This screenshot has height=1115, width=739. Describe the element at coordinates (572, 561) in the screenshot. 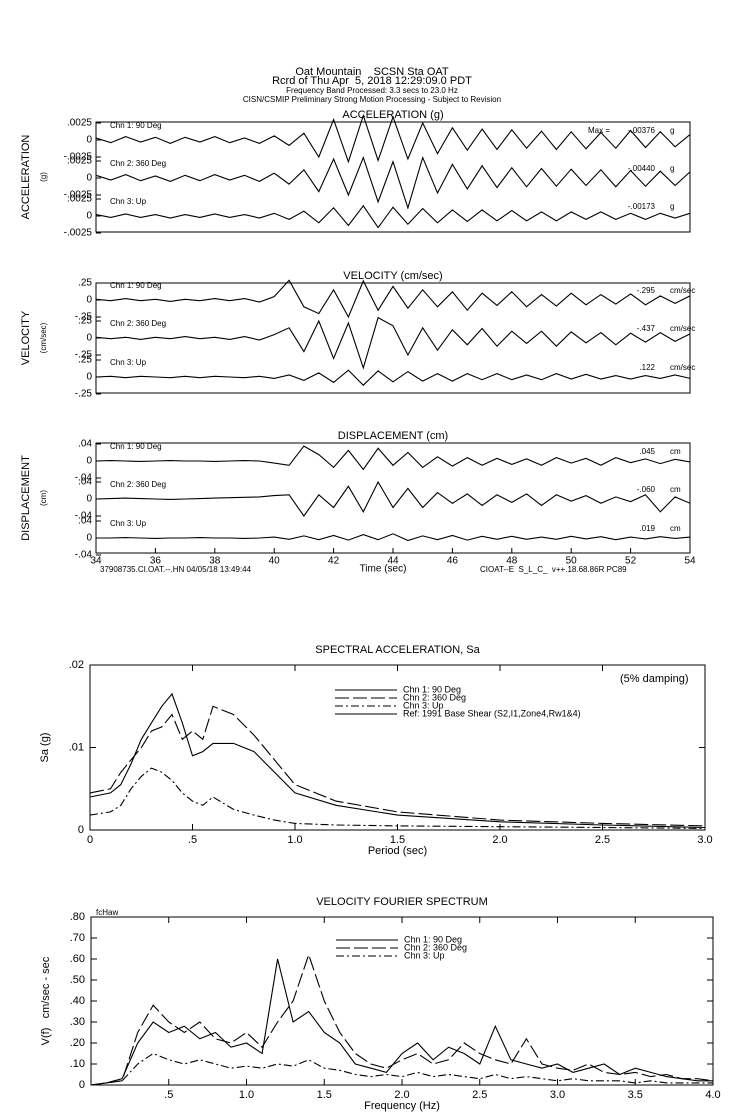

I see `x-tick-label: 50` at that location.